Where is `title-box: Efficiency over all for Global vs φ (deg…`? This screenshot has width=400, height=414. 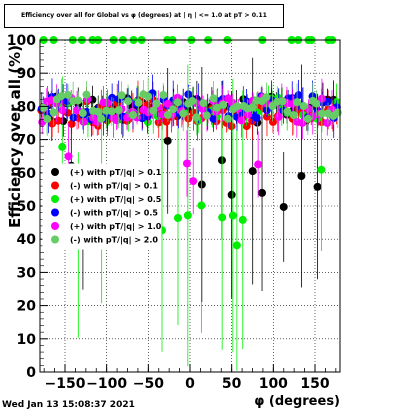 title-box: Efficiency over all for Global vs φ (deg… is located at coordinates (144, 16).